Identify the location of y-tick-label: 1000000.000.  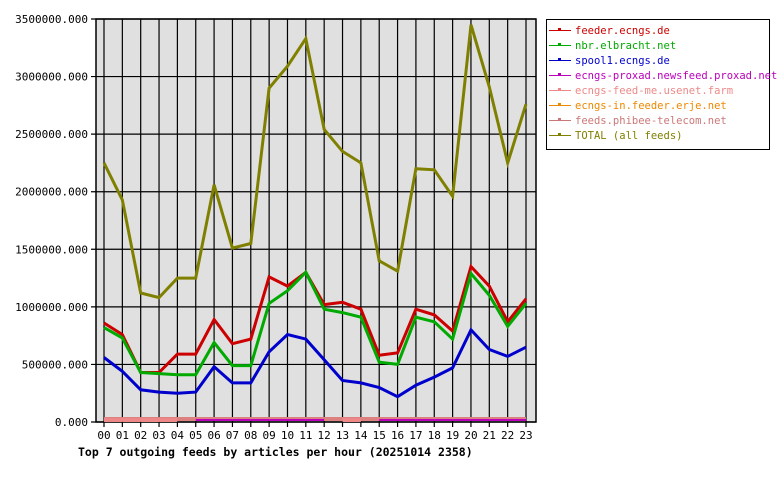
(51, 307).